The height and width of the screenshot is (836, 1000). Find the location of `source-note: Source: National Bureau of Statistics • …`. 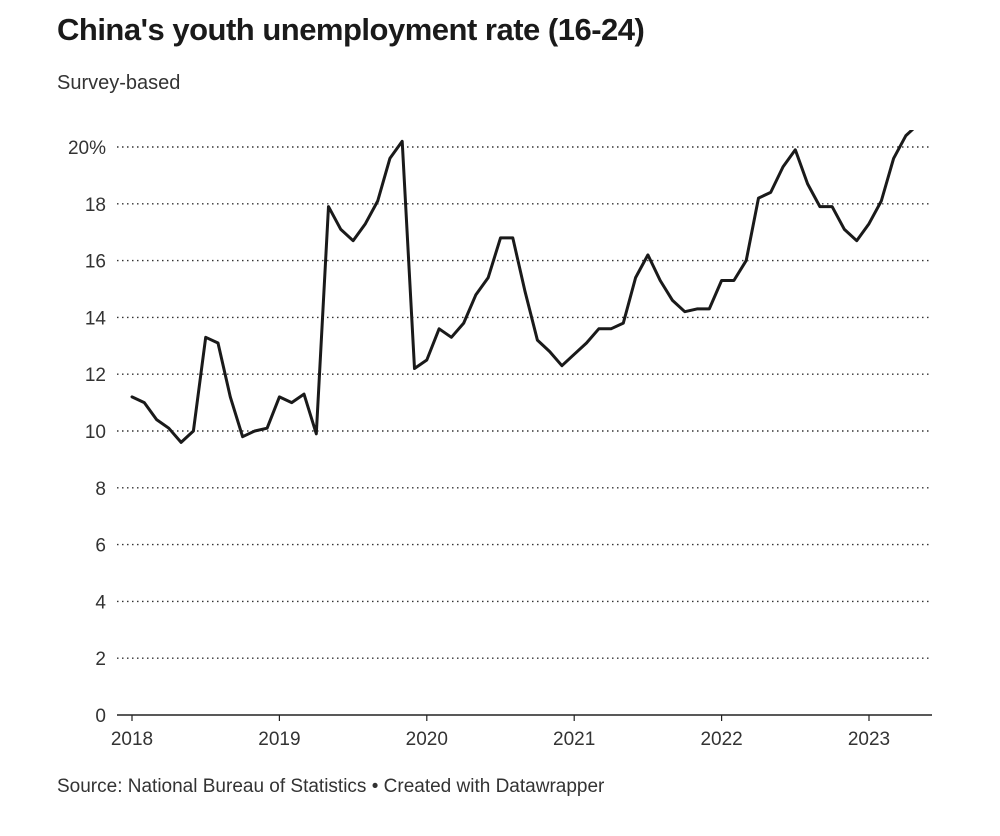

source-note: Source: National Bureau of Statistics • … is located at coordinates (331, 786).